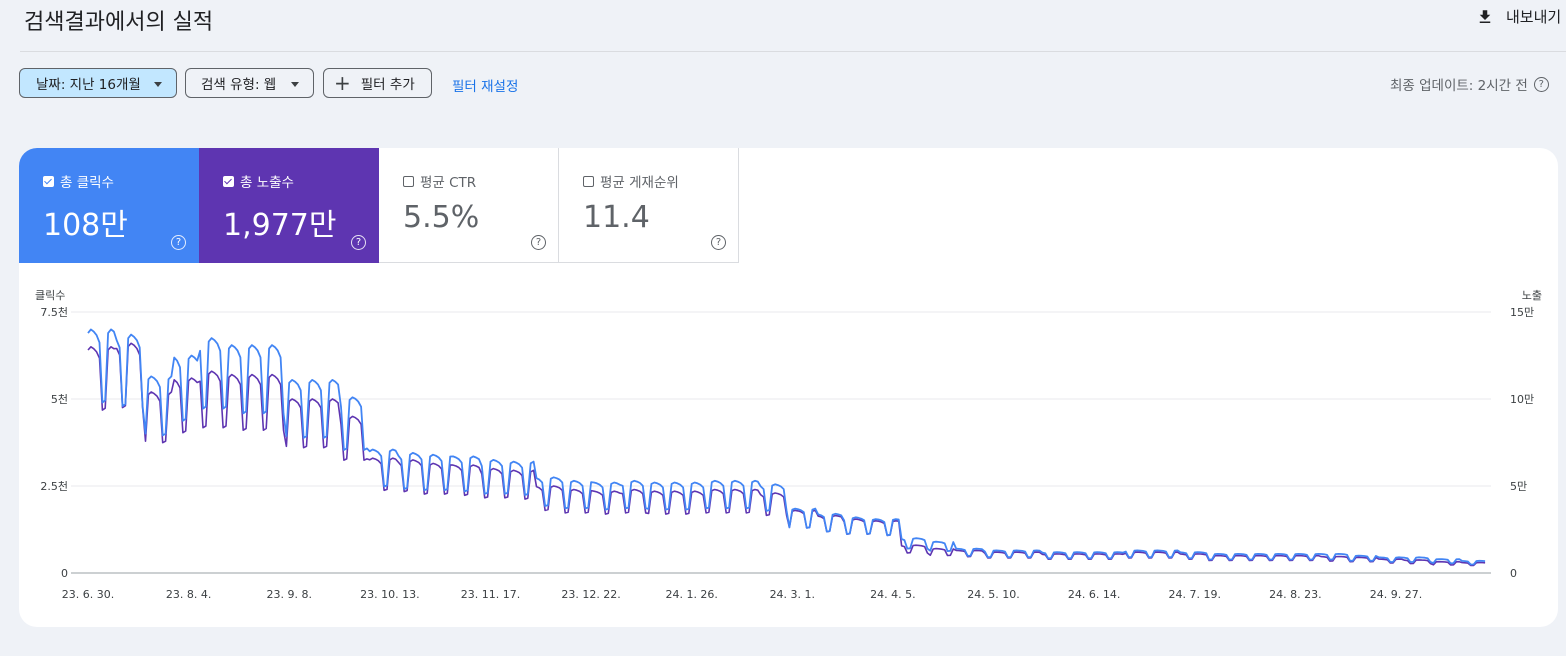  I want to click on export-button: 내보내기, so click(1518, 16).